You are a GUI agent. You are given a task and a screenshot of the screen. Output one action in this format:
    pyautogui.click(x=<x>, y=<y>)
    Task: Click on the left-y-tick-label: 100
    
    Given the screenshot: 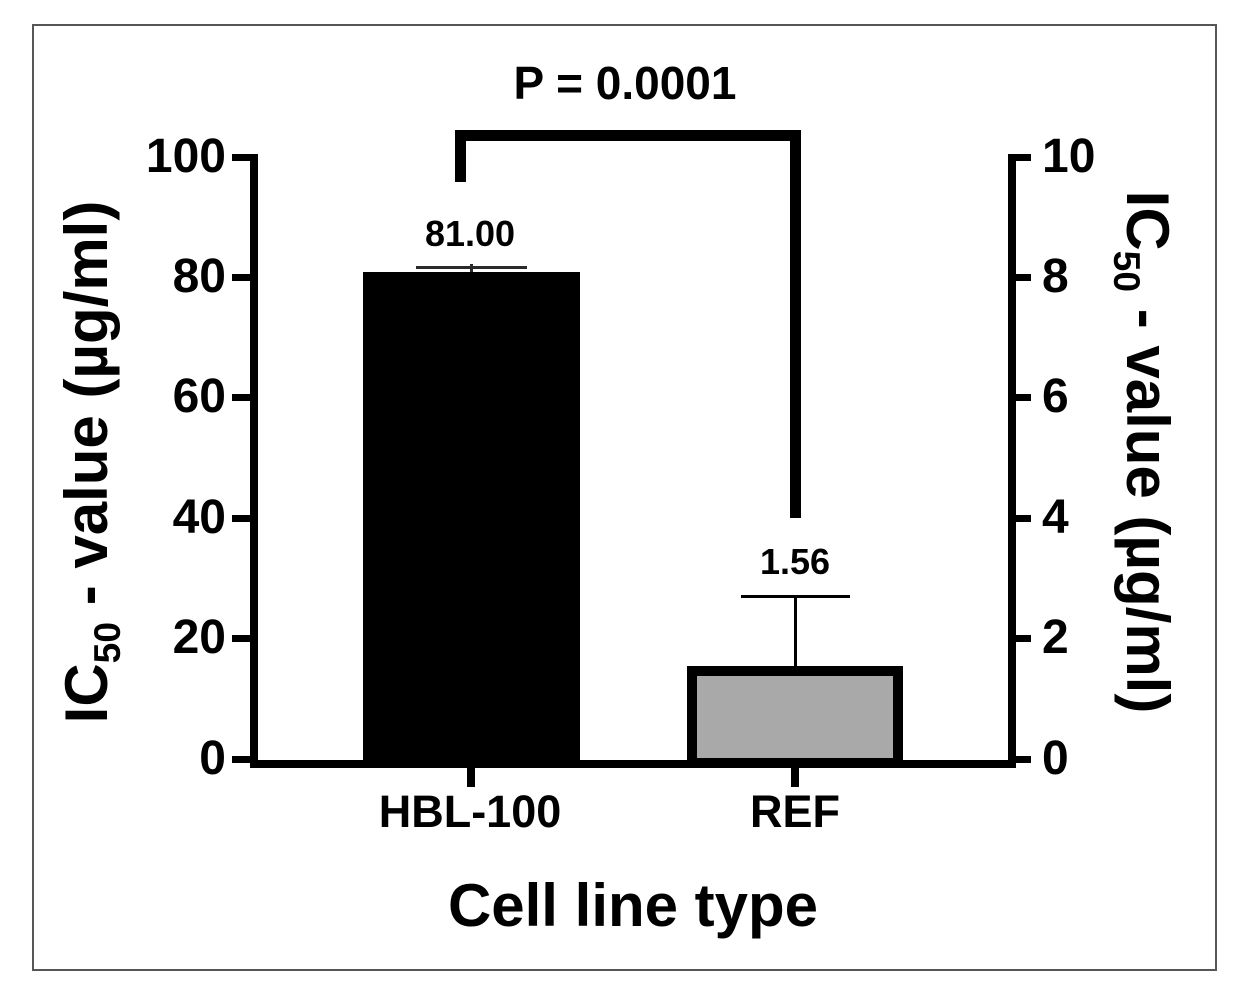 What is the action you would take?
    pyautogui.click(x=185, y=156)
    